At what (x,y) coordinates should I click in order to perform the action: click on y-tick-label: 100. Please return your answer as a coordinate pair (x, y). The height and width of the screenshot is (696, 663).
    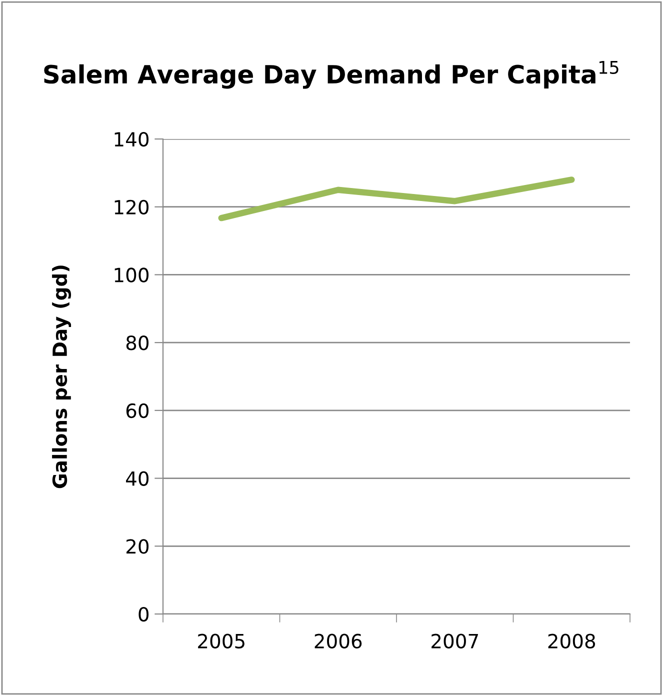
    Looking at the image, I should click on (131, 275).